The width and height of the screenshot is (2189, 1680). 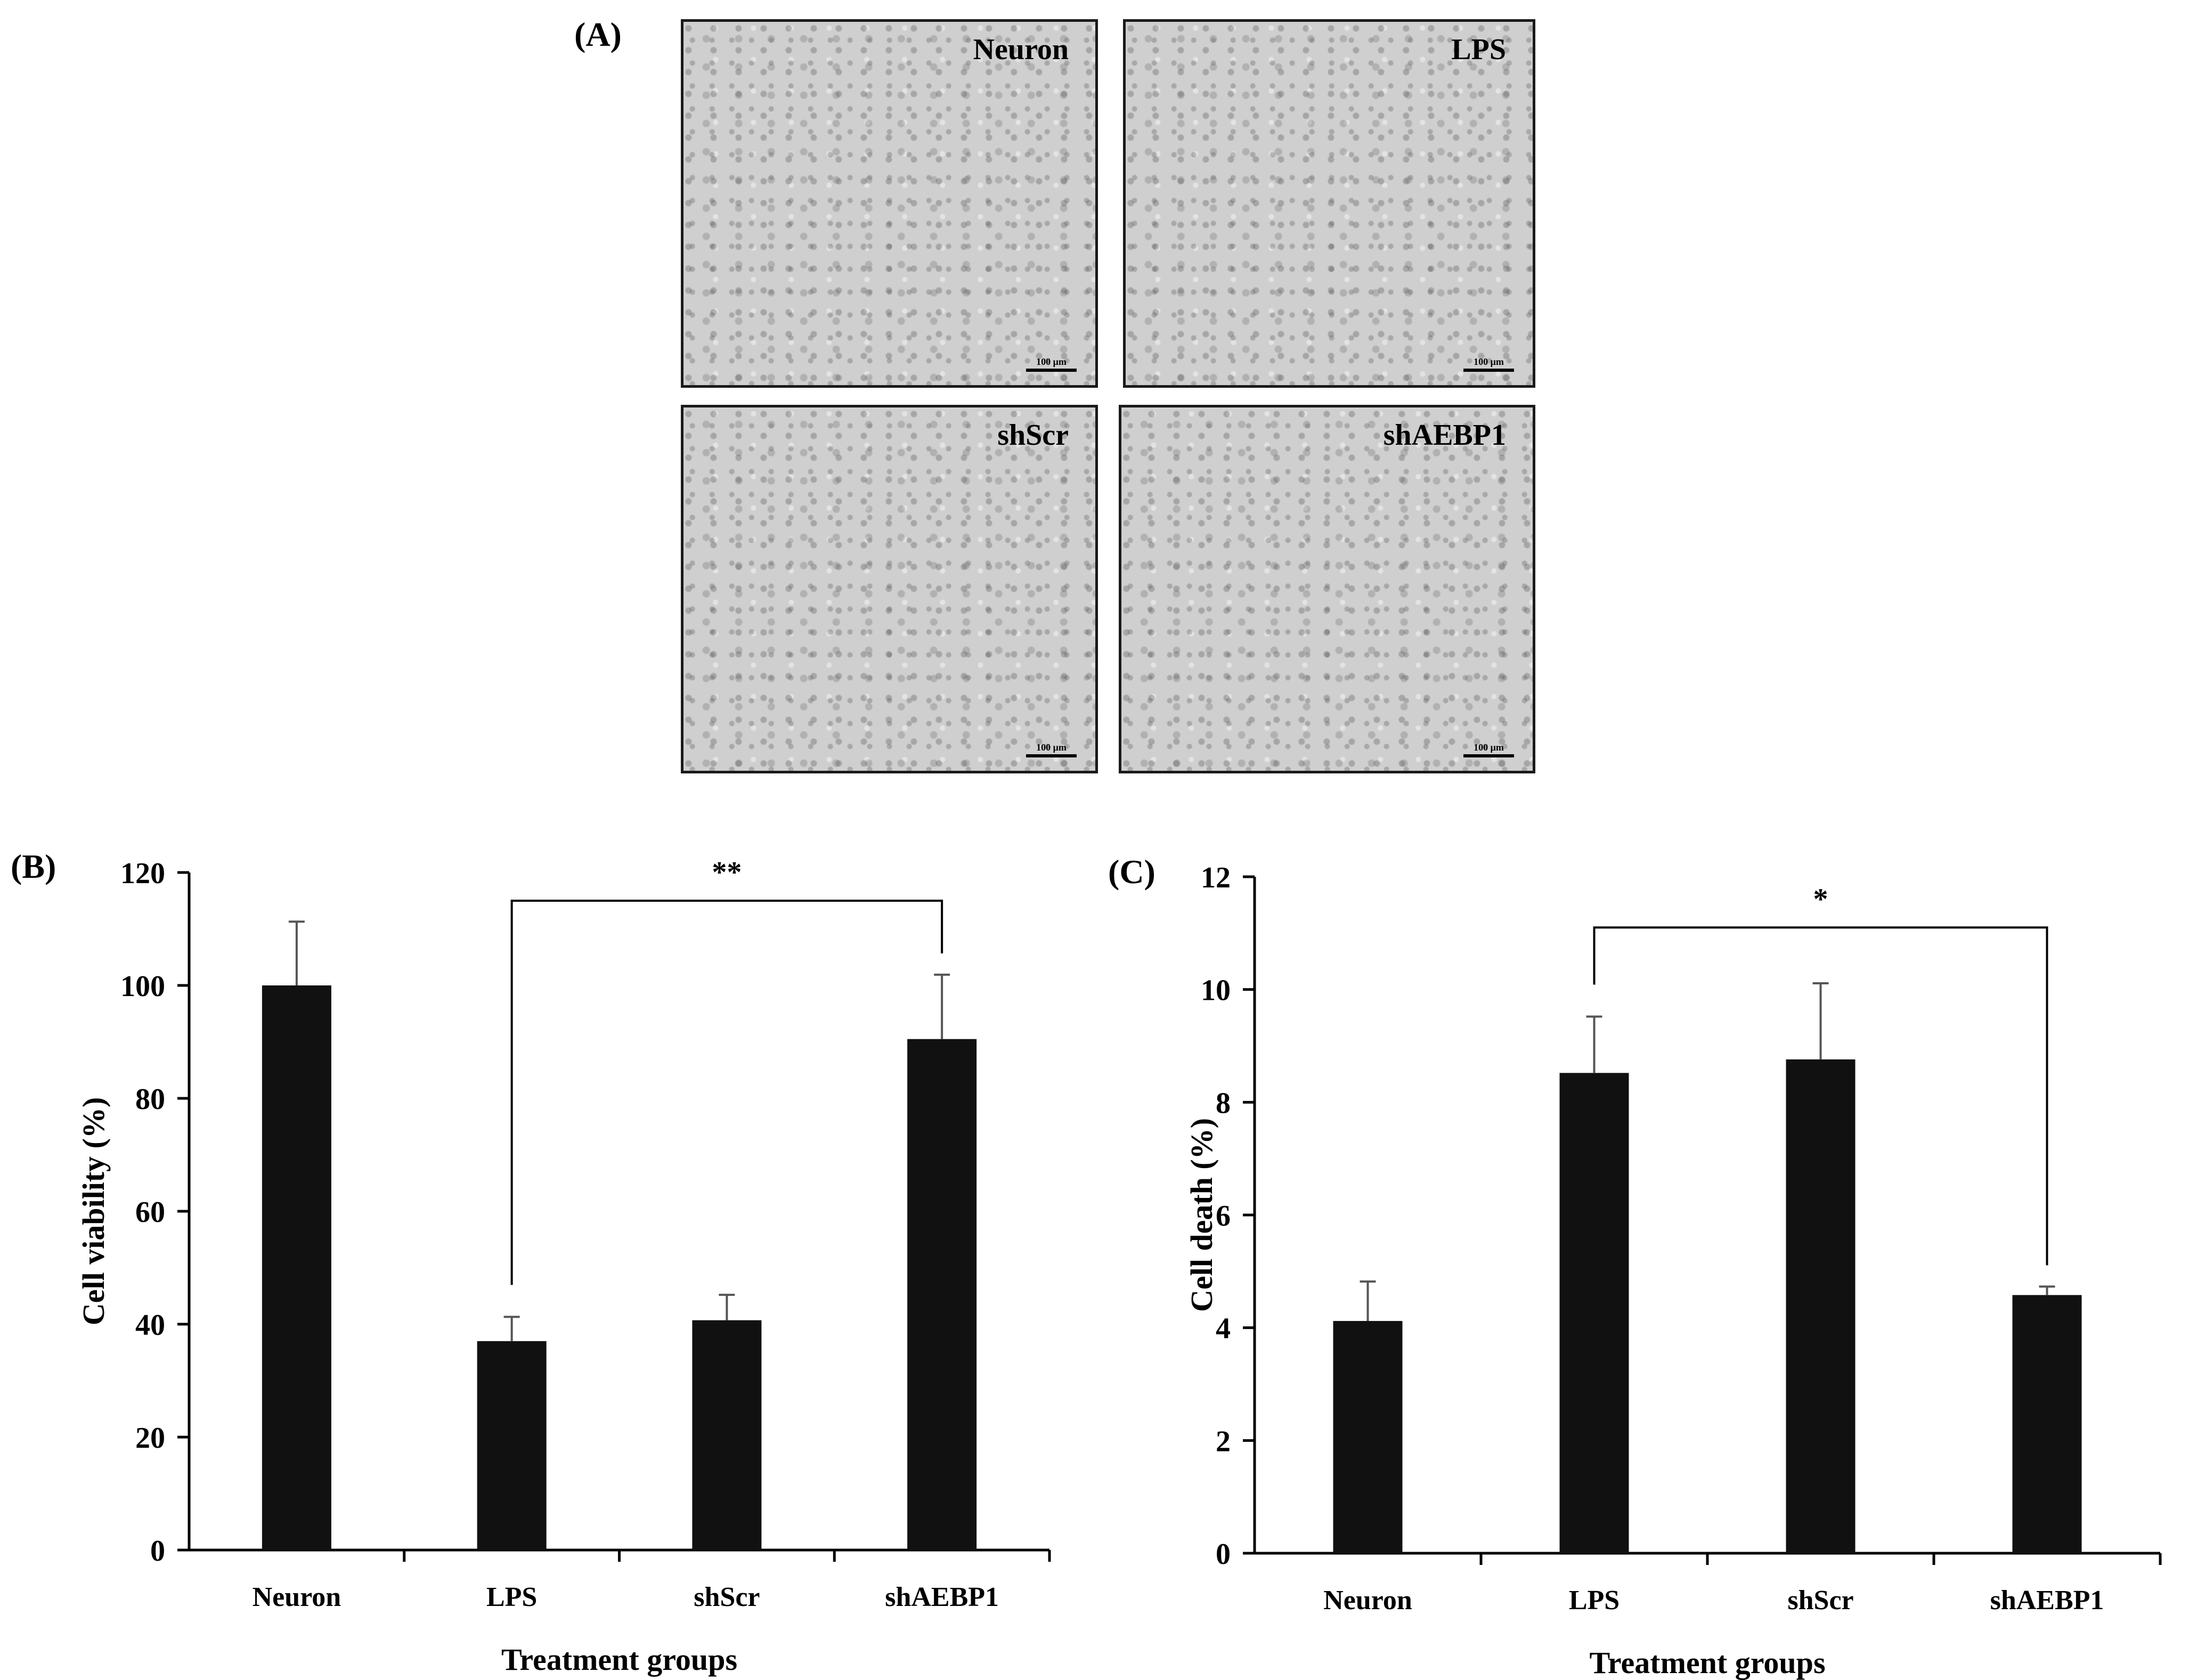 I want to click on y-tick-label: 20, so click(x=150, y=1439).